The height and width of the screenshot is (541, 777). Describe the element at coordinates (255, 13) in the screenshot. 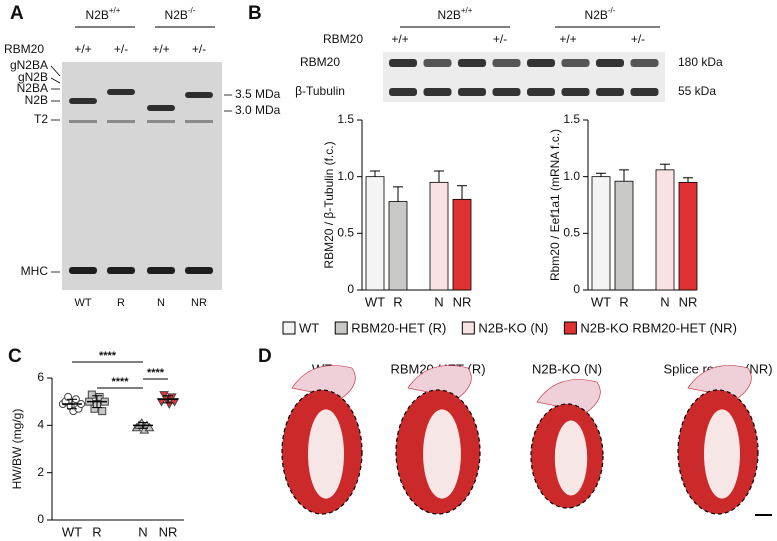

I see `panel-letter: B` at that location.